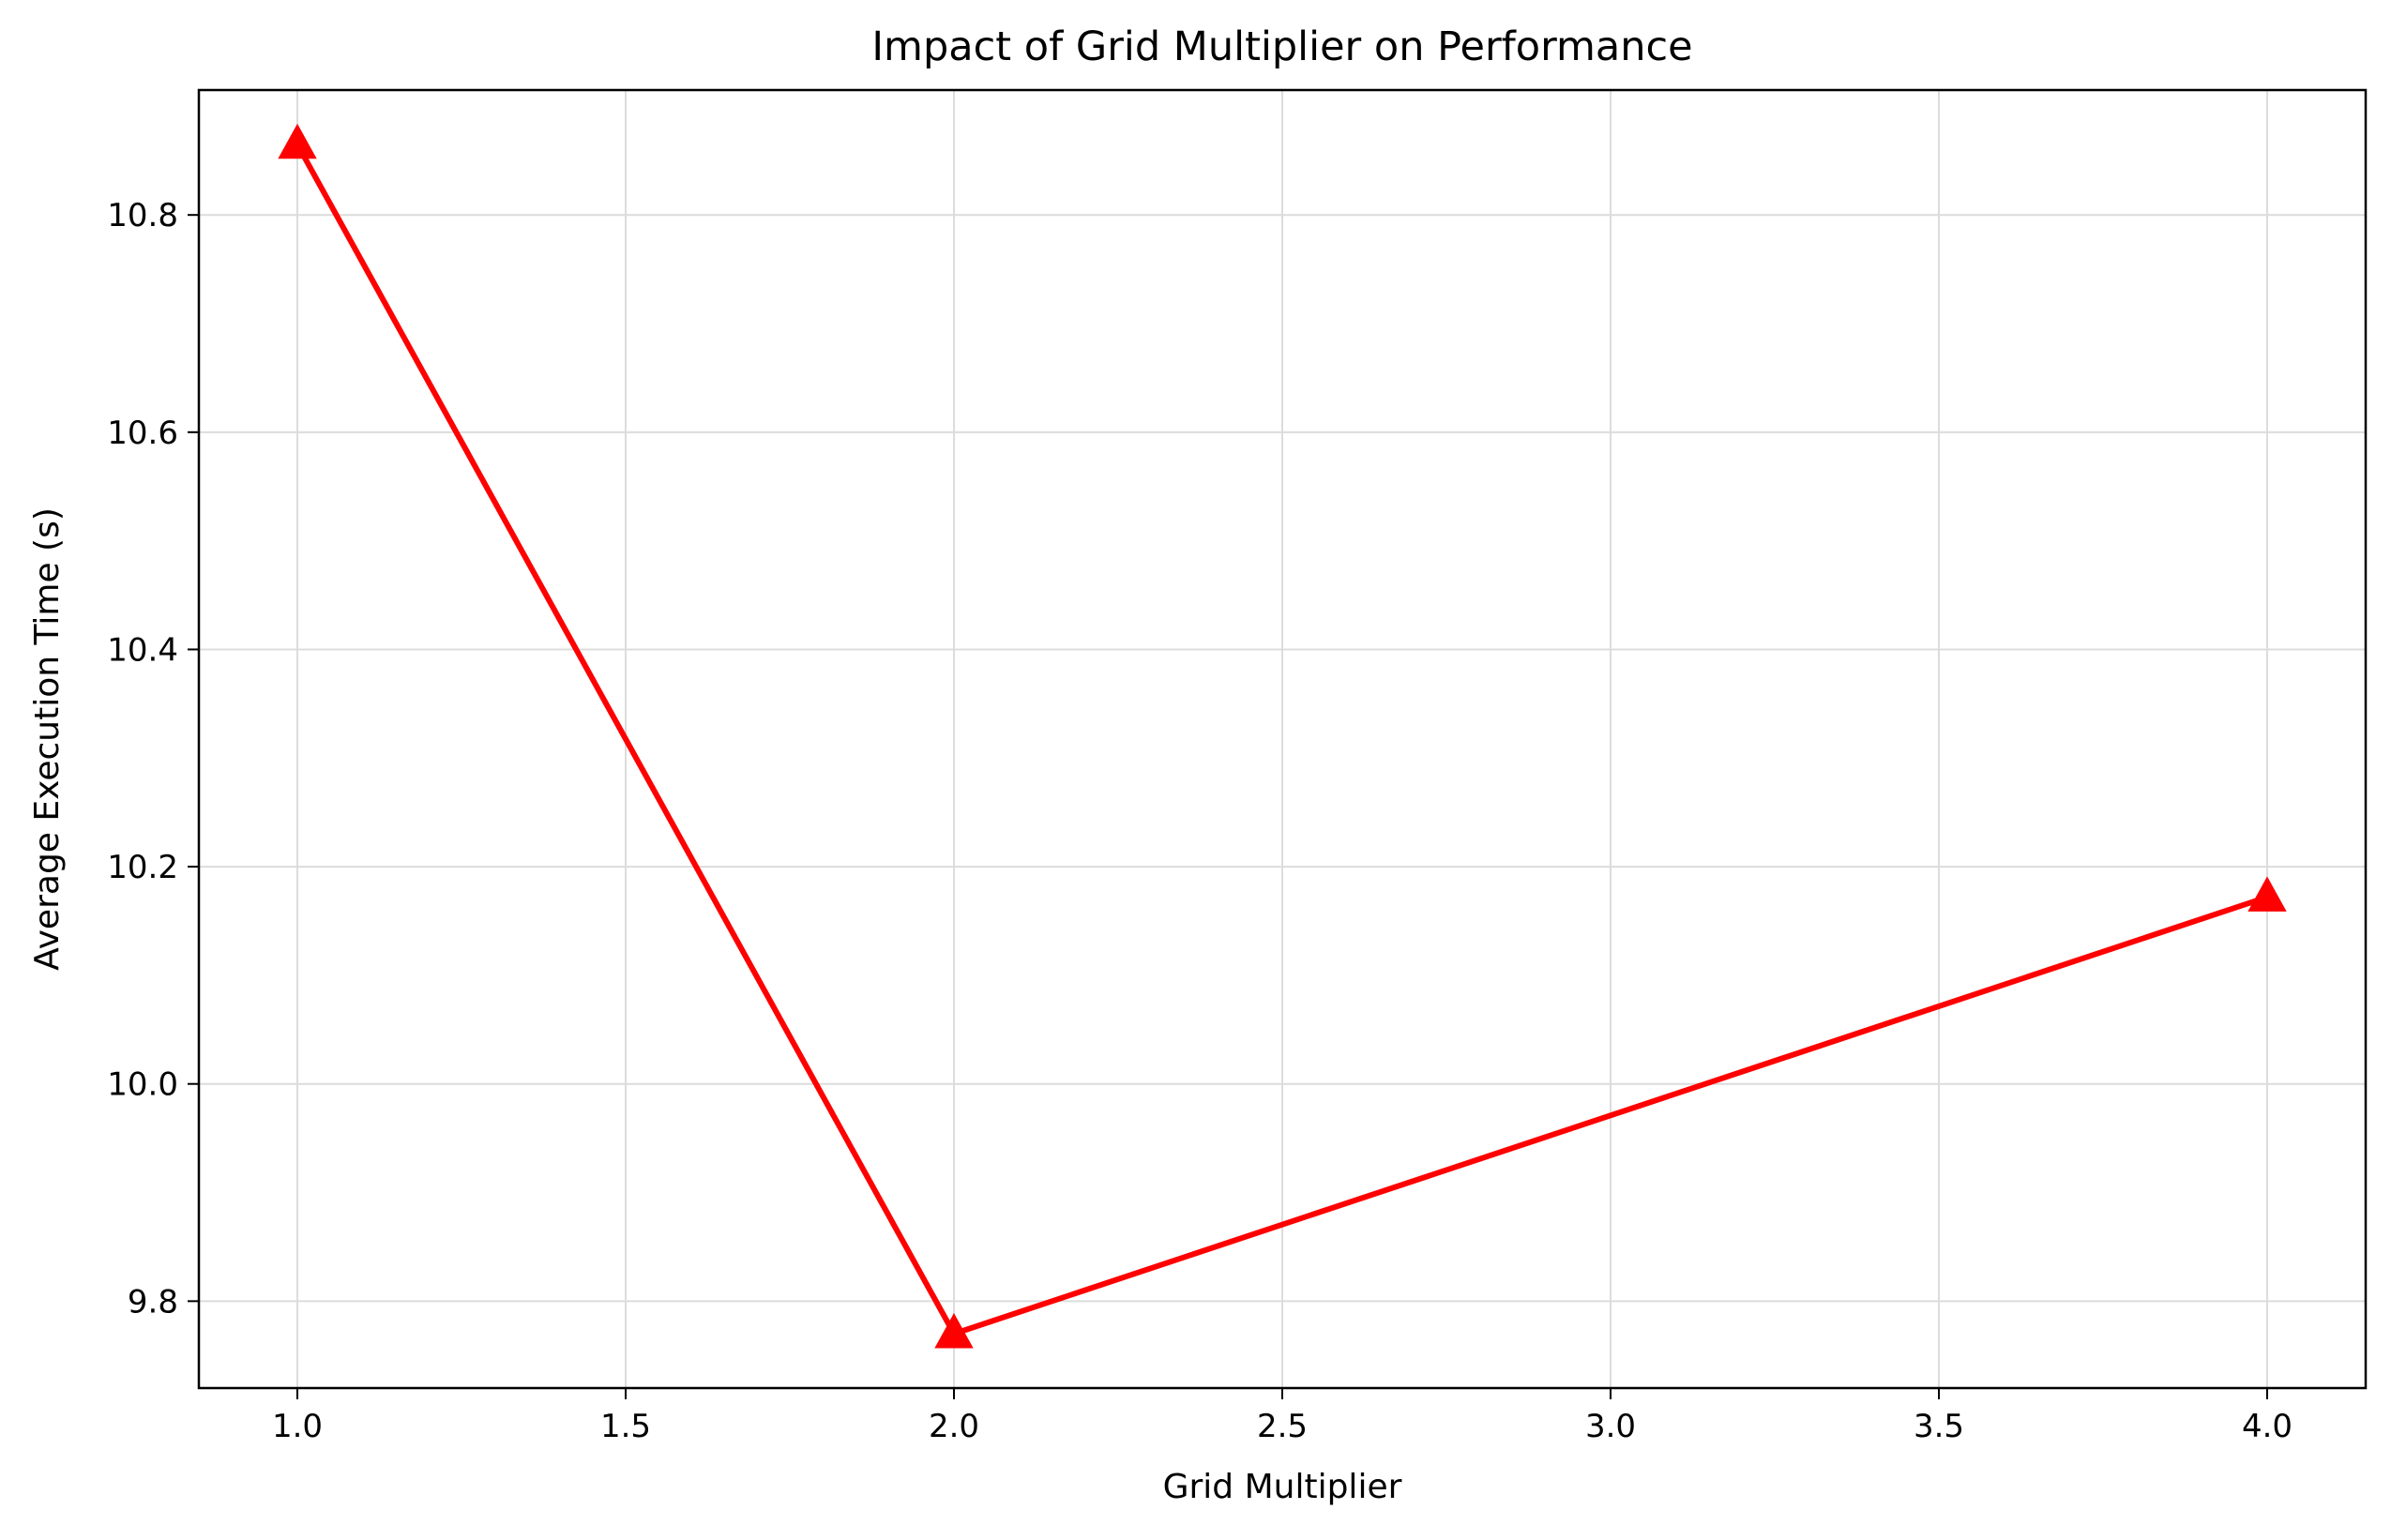  What do you see at coordinates (1282, 1426) in the screenshot?
I see `x-tick-label: 2.5` at bounding box center [1282, 1426].